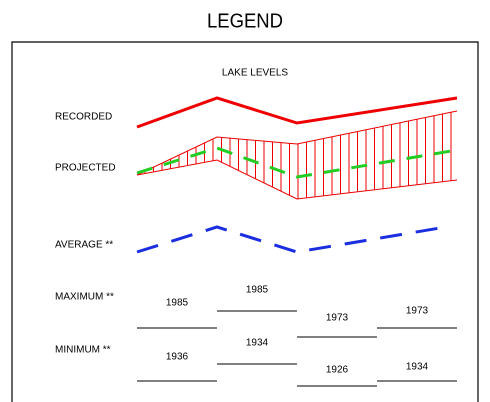 This screenshot has height=402, width=490. I want to click on panel-title: LAKE LEVELS, so click(255, 73).